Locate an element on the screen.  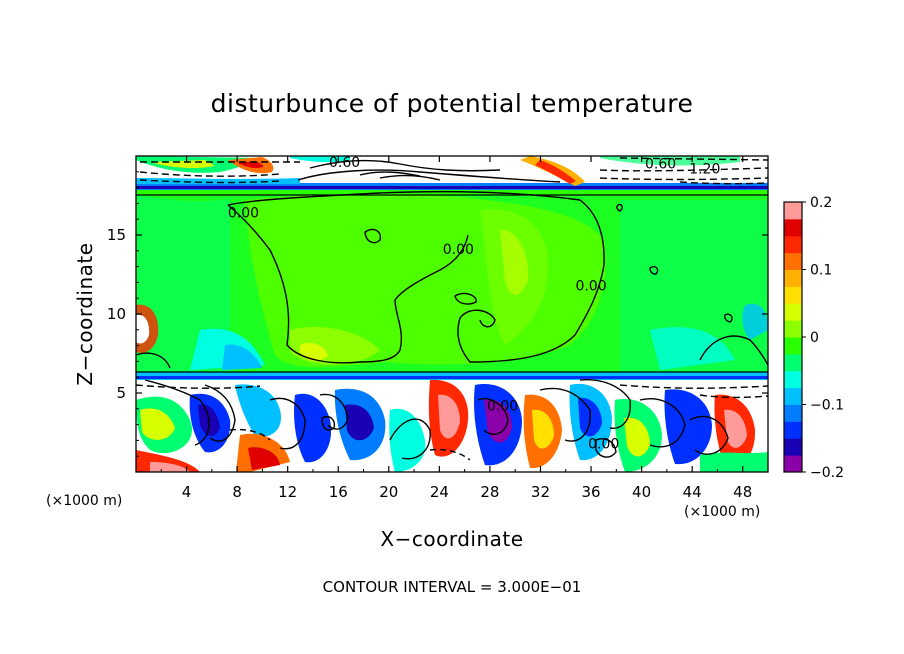
lower-layer is located at coordinates (452, 422).